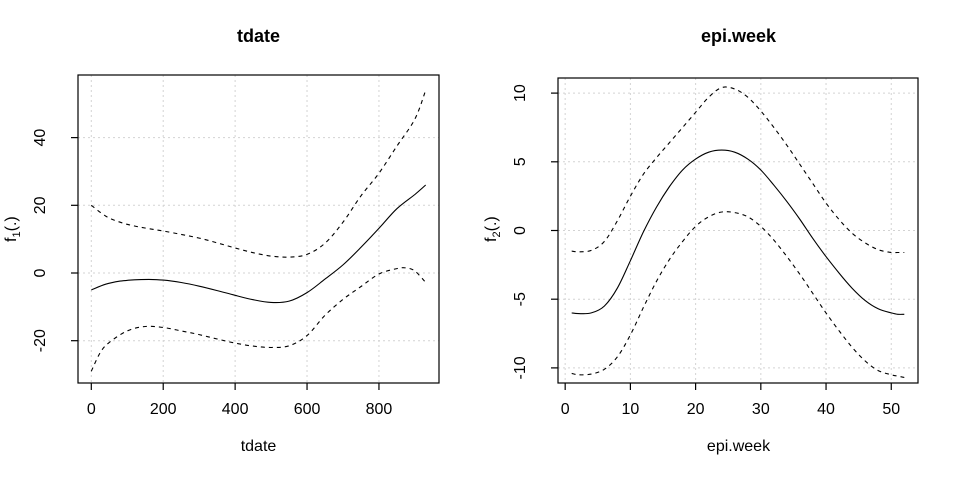  What do you see at coordinates (520, 161) in the screenshot?
I see `y-tick-label: 5` at bounding box center [520, 161].